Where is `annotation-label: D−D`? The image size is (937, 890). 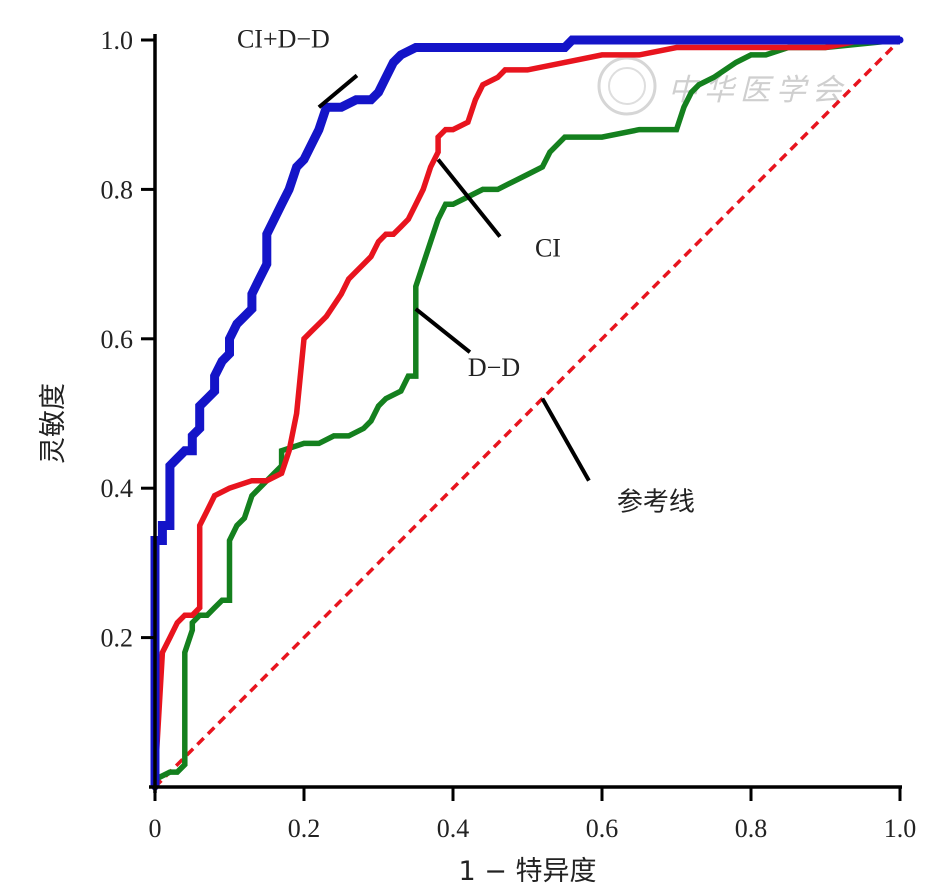
annotation-label: D−D is located at coordinates (494, 367).